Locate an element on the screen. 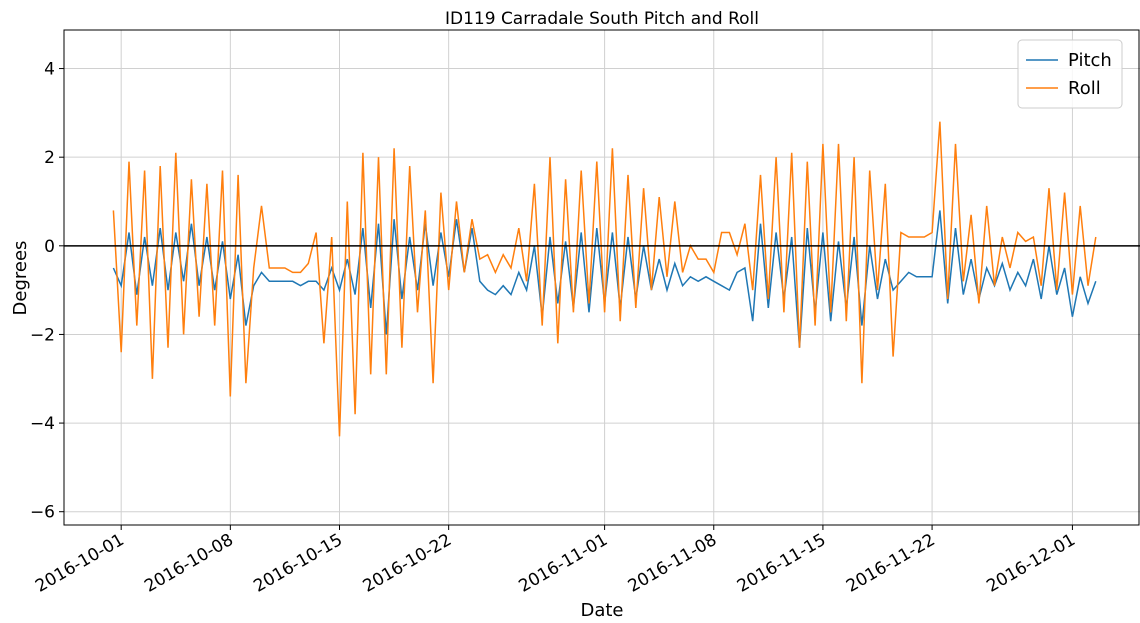 The image size is (1140, 623). x-tick-label: 2016-11-08 is located at coordinates (673, 563).